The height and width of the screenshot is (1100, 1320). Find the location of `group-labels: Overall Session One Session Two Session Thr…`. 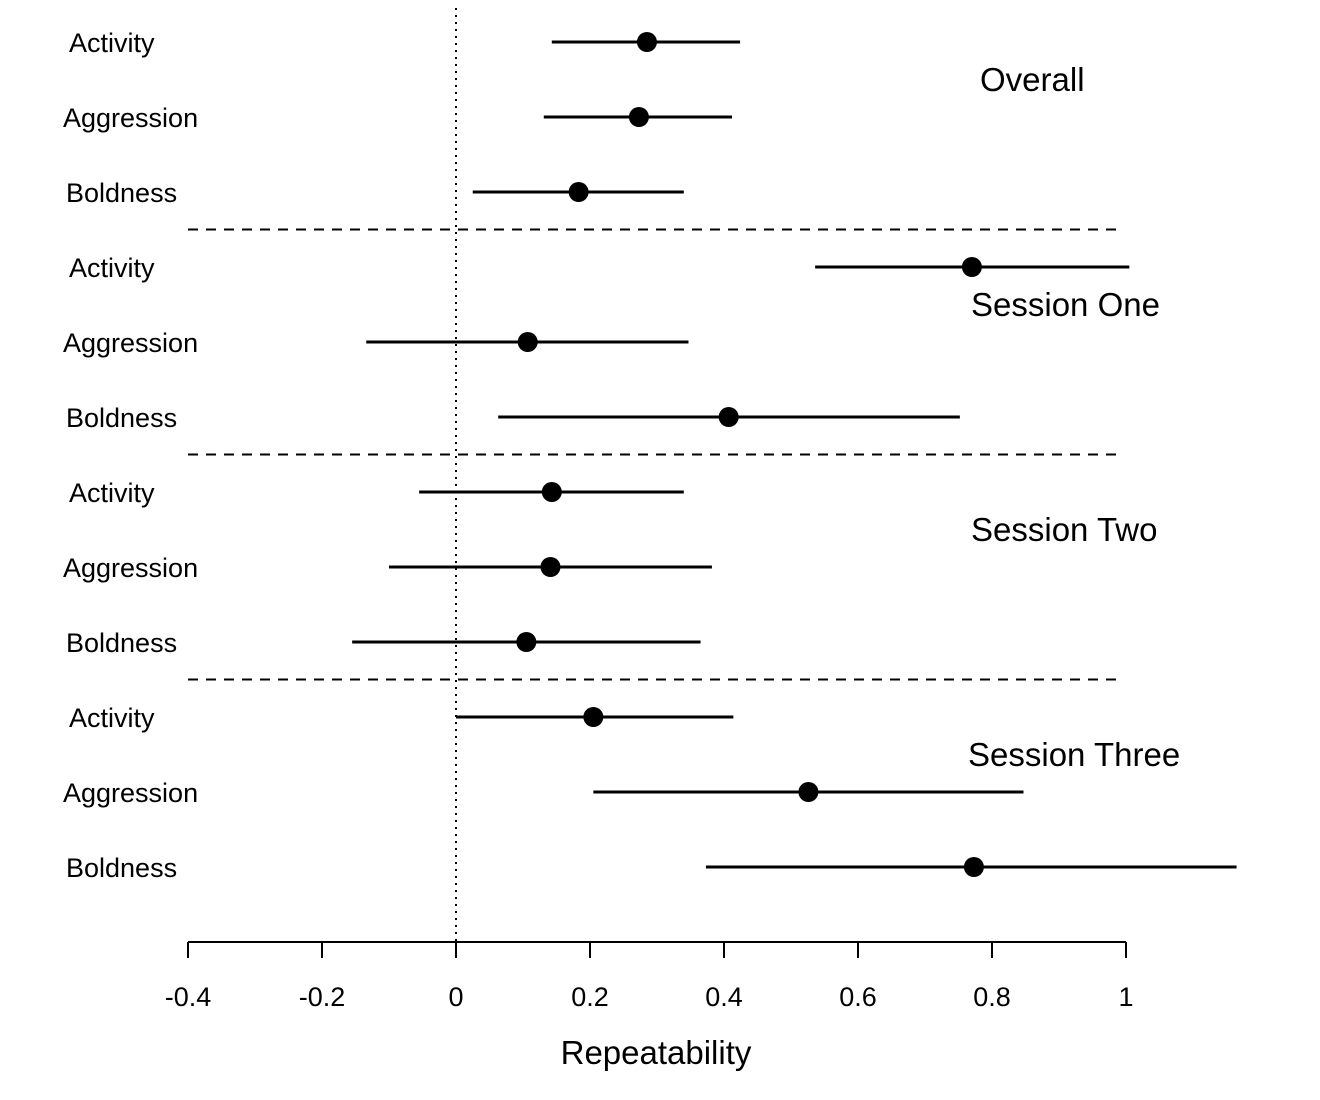

group-labels: Overall Session One Session Two Session Thr… is located at coordinates (1074, 417).